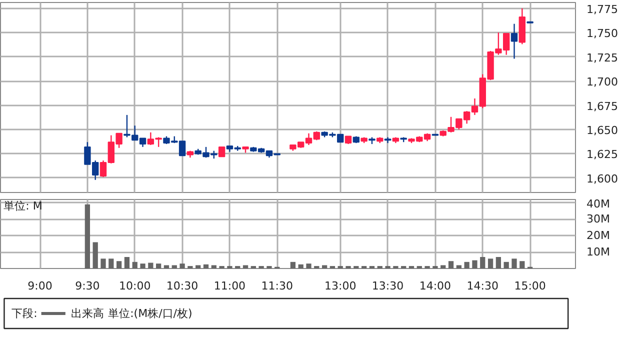 This screenshot has width=620, height=357. Describe the element at coordinates (602, 57) in the screenshot. I see `y-tick-label: 1,725` at that location.